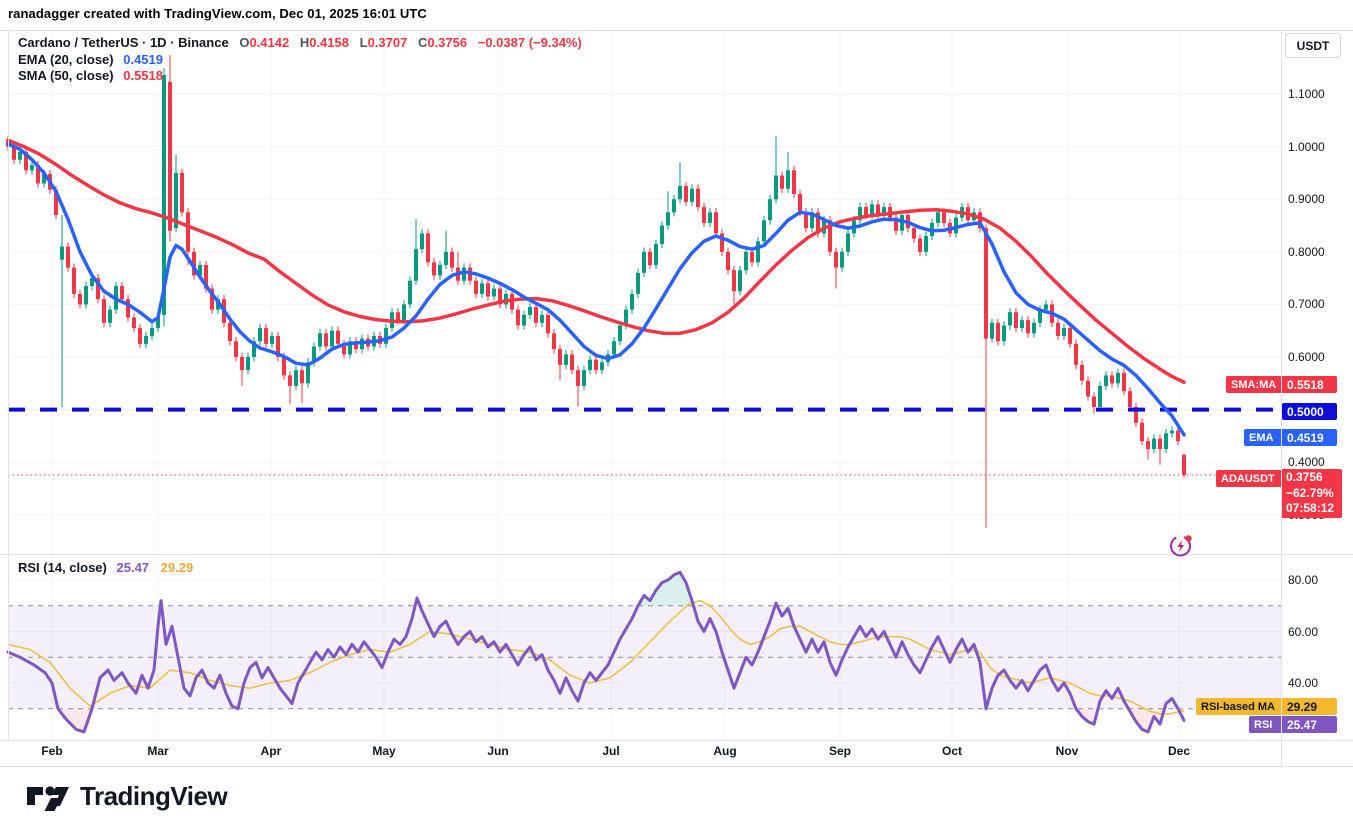 The width and height of the screenshot is (1353, 826). Describe the element at coordinates (676, 30) in the screenshot. I see `top-border` at that location.